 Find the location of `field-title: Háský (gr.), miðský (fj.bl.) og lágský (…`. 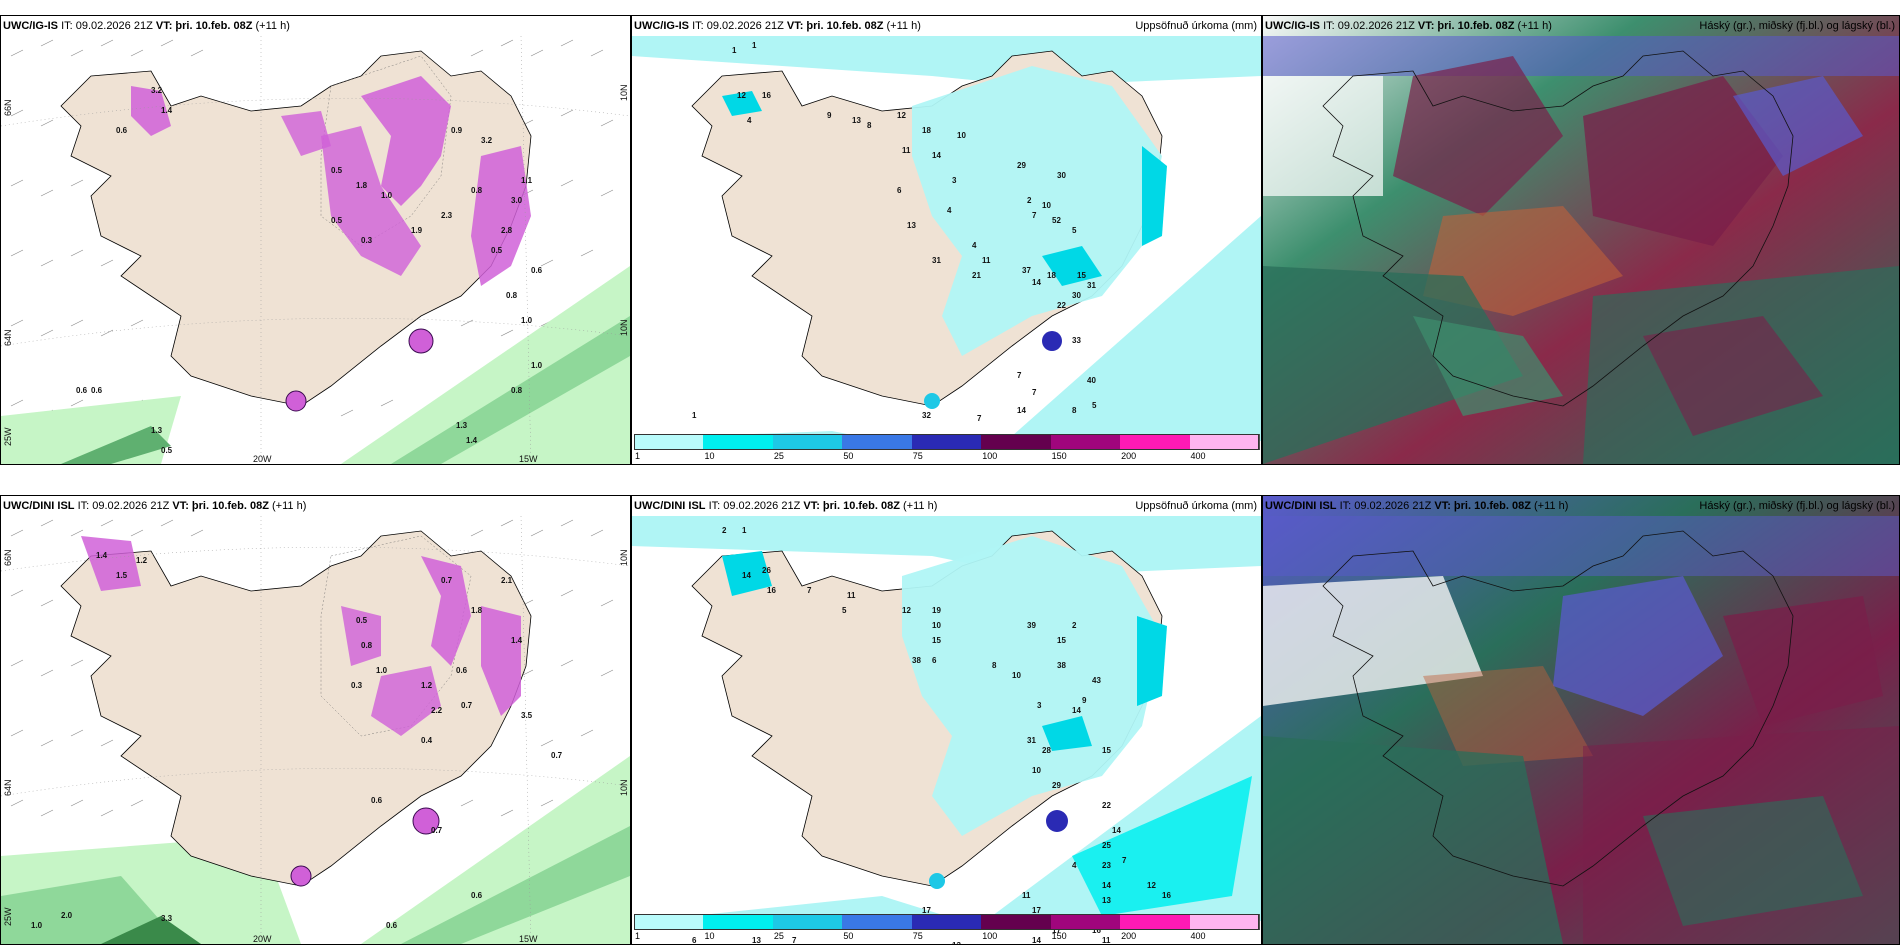

field-title: Háský (gr.), miðský (fj.bl.) og lágský (… is located at coordinates (1797, 26).